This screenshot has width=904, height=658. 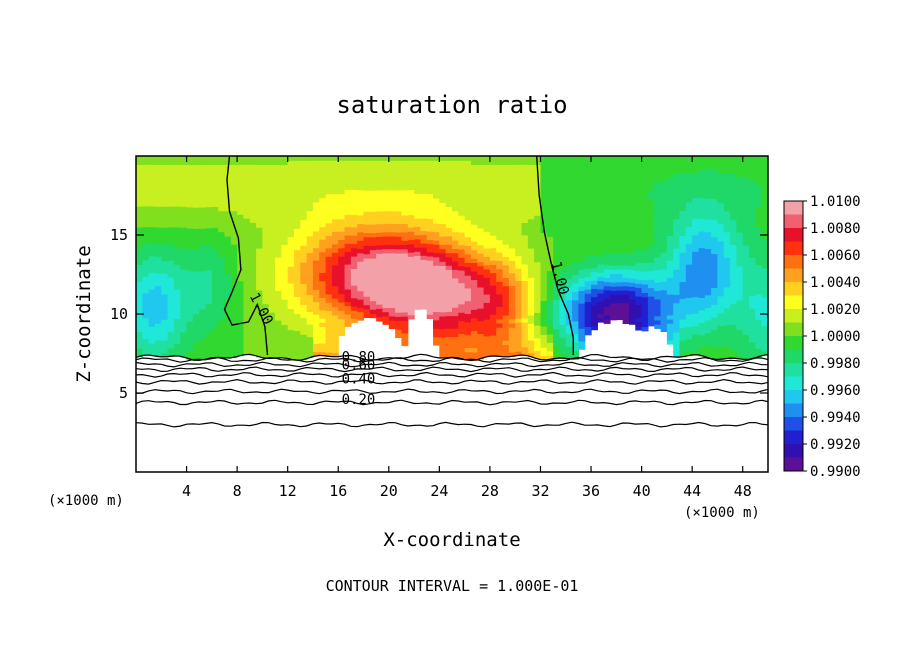 I want to click on colorbar-swatch, so click(x=793, y=221).